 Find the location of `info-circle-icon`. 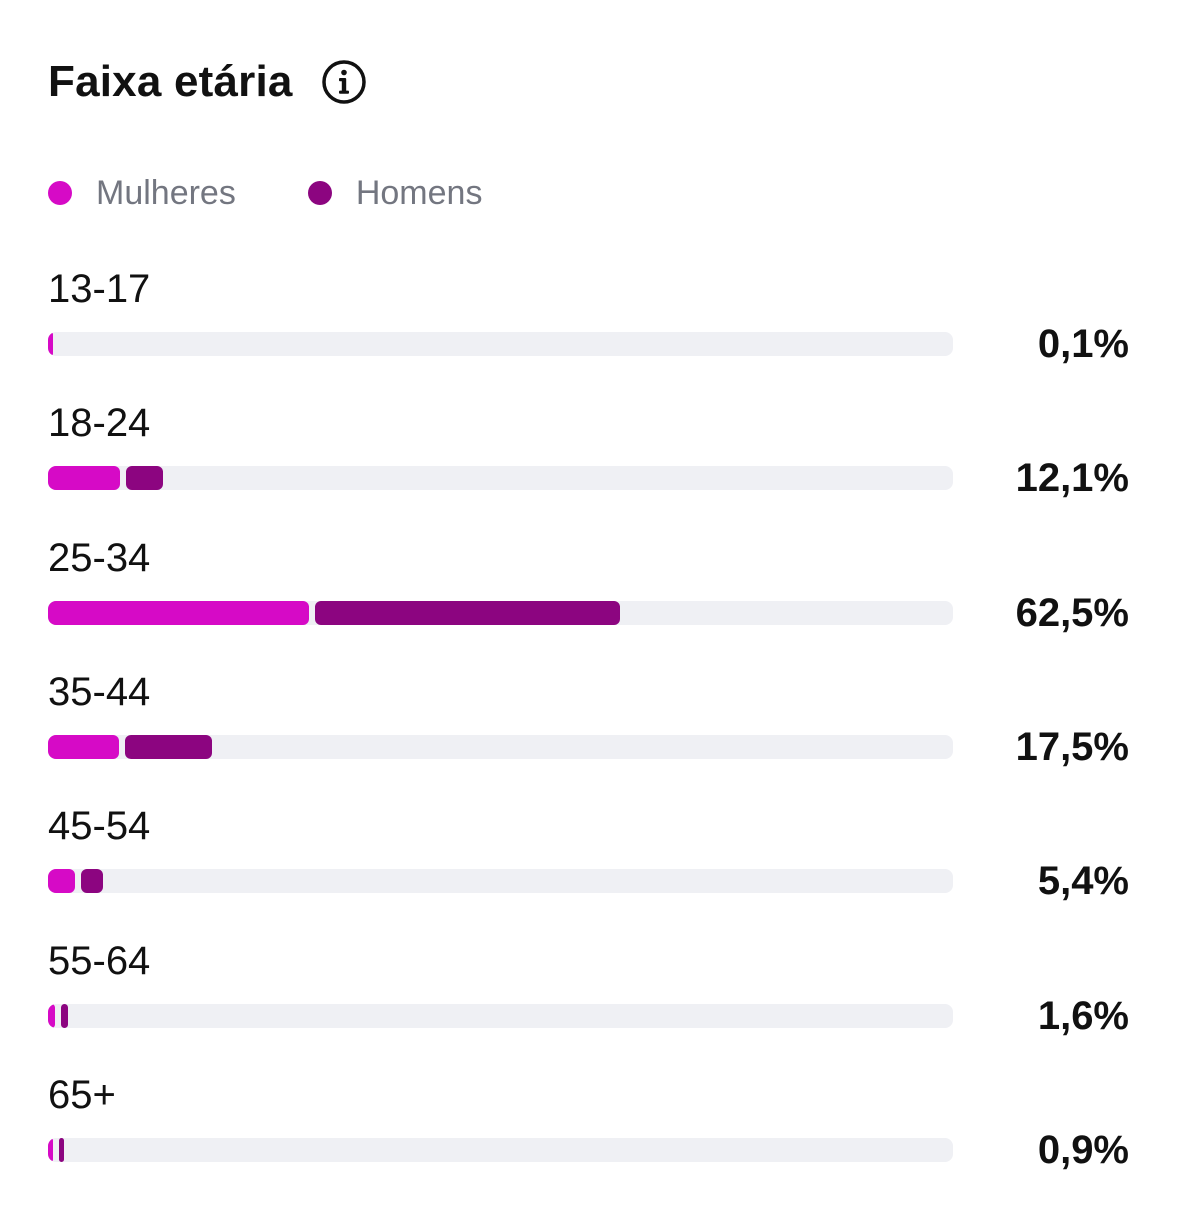

info-circle-icon is located at coordinates (344, 82).